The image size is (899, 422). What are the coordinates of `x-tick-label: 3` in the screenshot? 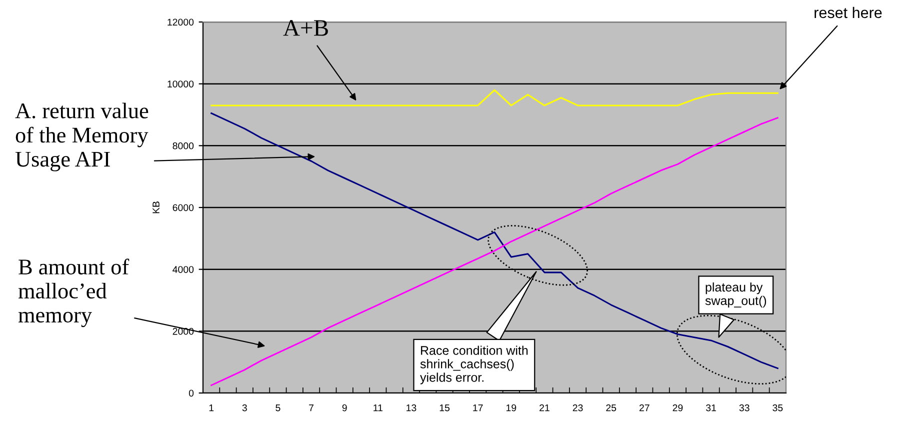 It's located at (244, 408).